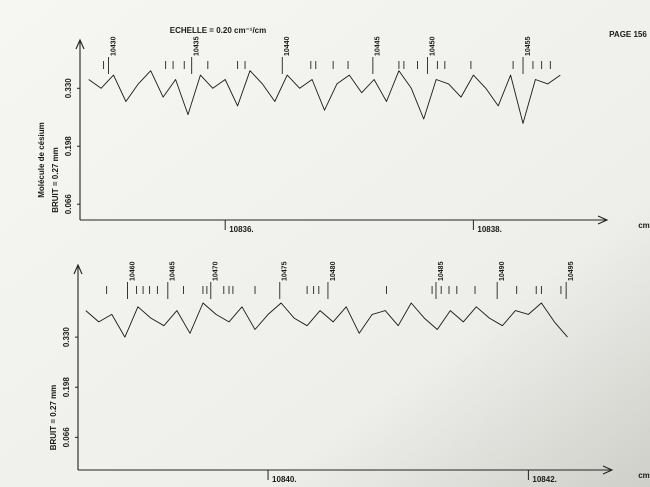 The image size is (650, 487). Describe the element at coordinates (216, 271) in the screenshot. I see `line-label: 10470` at that location.